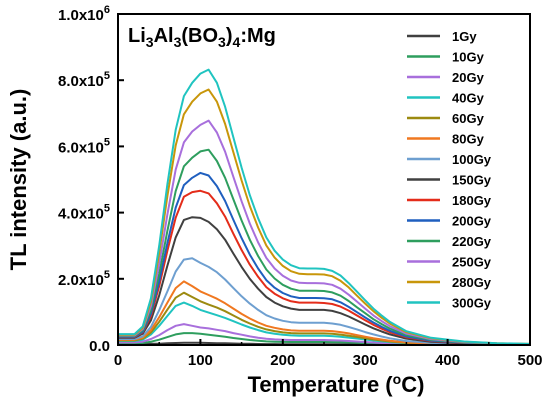 This screenshot has height=402, width=550. I want to click on y-tick-label: 2.0x10⁵, so click(84, 279).